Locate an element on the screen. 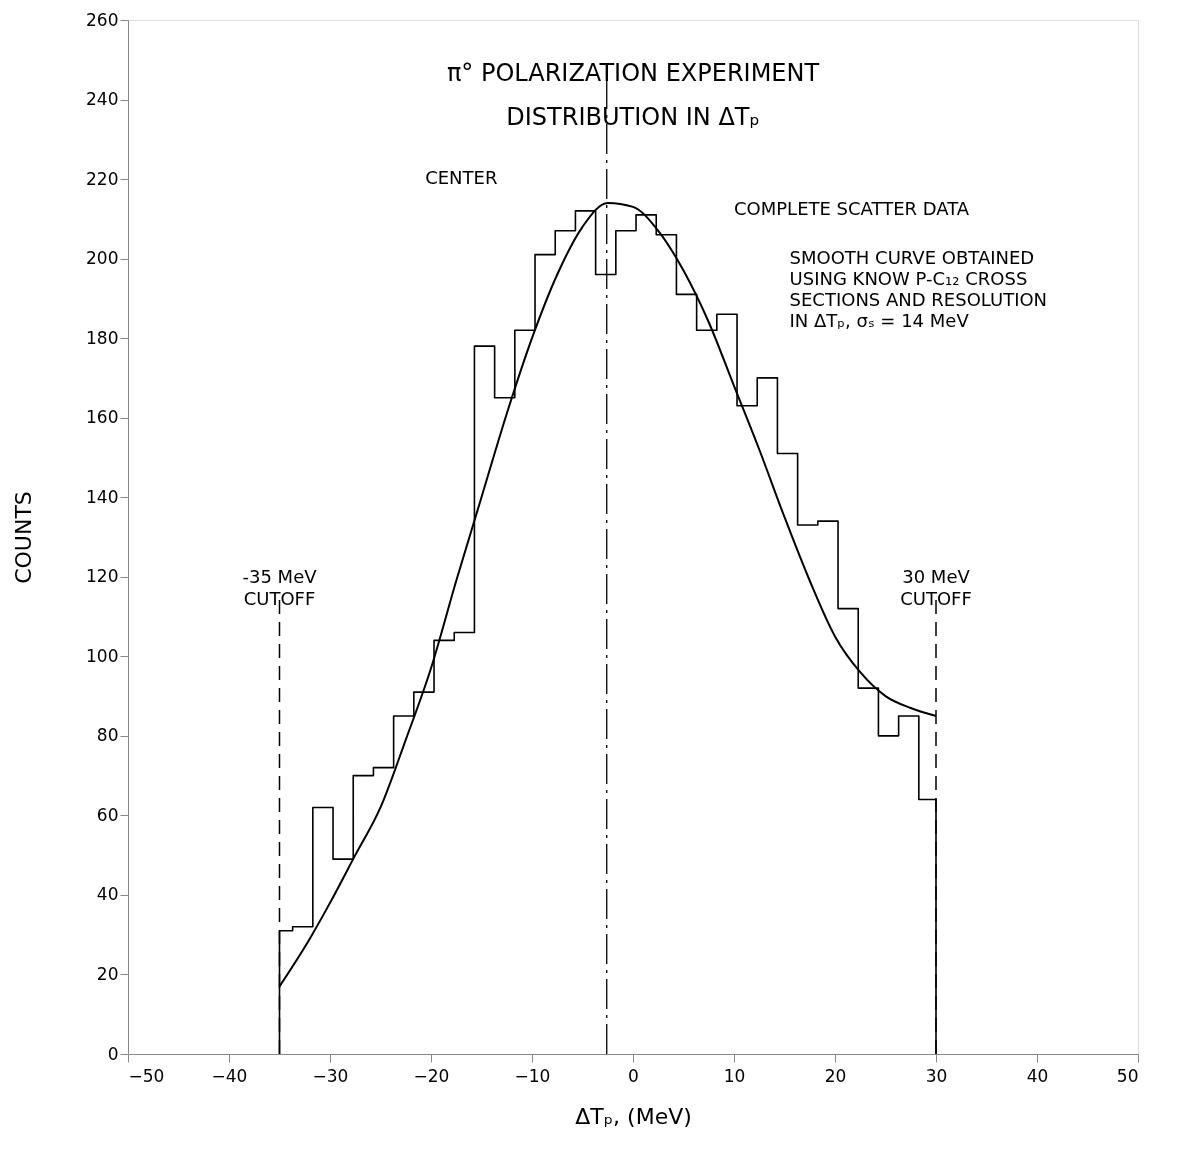 This screenshot has height=1161, width=1177. annotation: COMPLETE SCATTER DATA is located at coordinates (852, 208).